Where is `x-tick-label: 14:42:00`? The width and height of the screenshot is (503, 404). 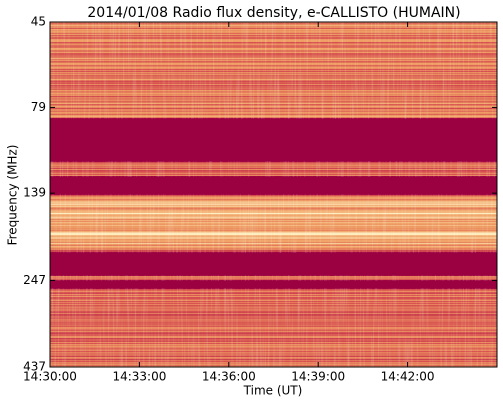 x-tick-label: 14:42:00 is located at coordinates (408, 377).